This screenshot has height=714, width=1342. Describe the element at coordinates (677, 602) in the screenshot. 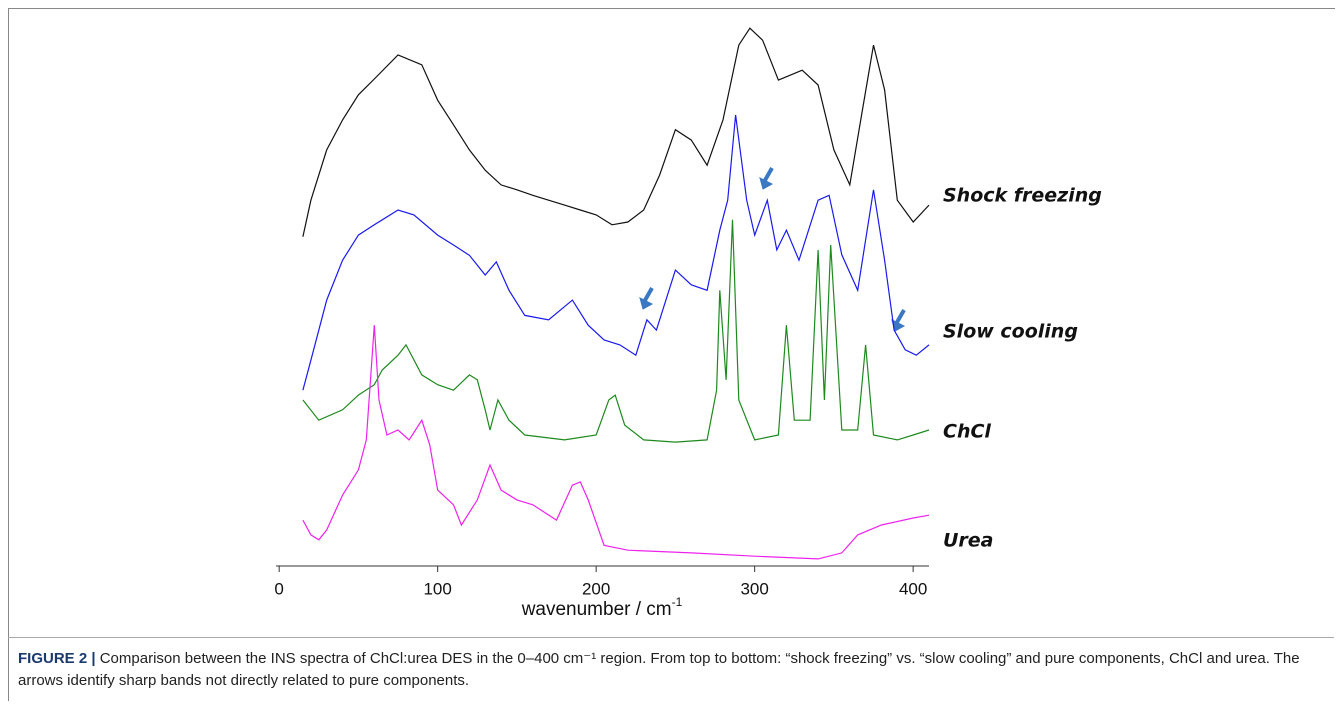

I see `x-label-sup: -1` at that location.